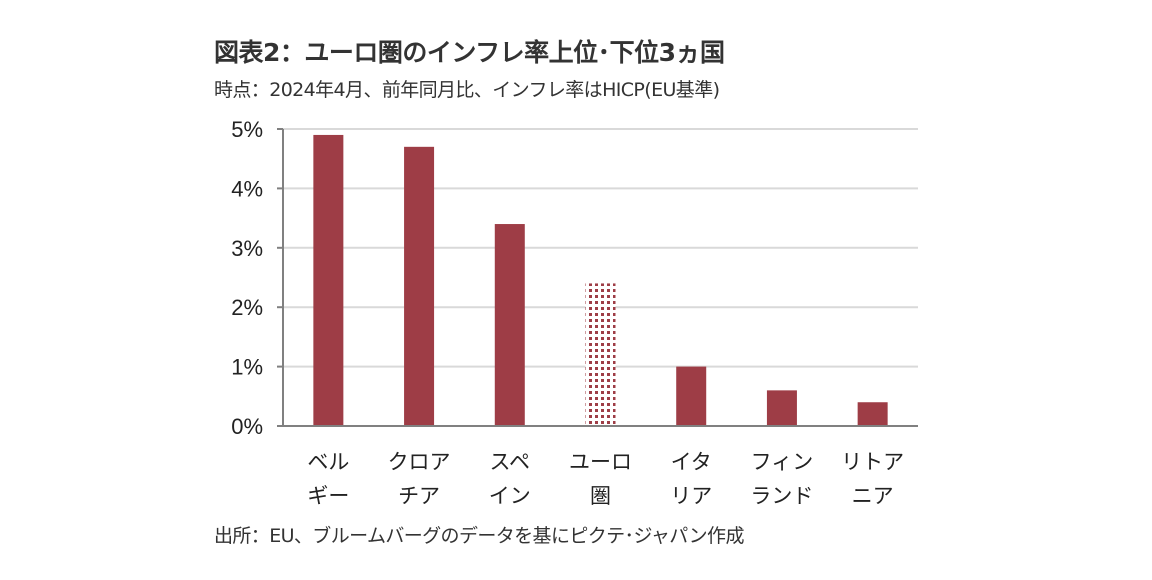  I want to click on x-category-label: チア, so click(419, 496).